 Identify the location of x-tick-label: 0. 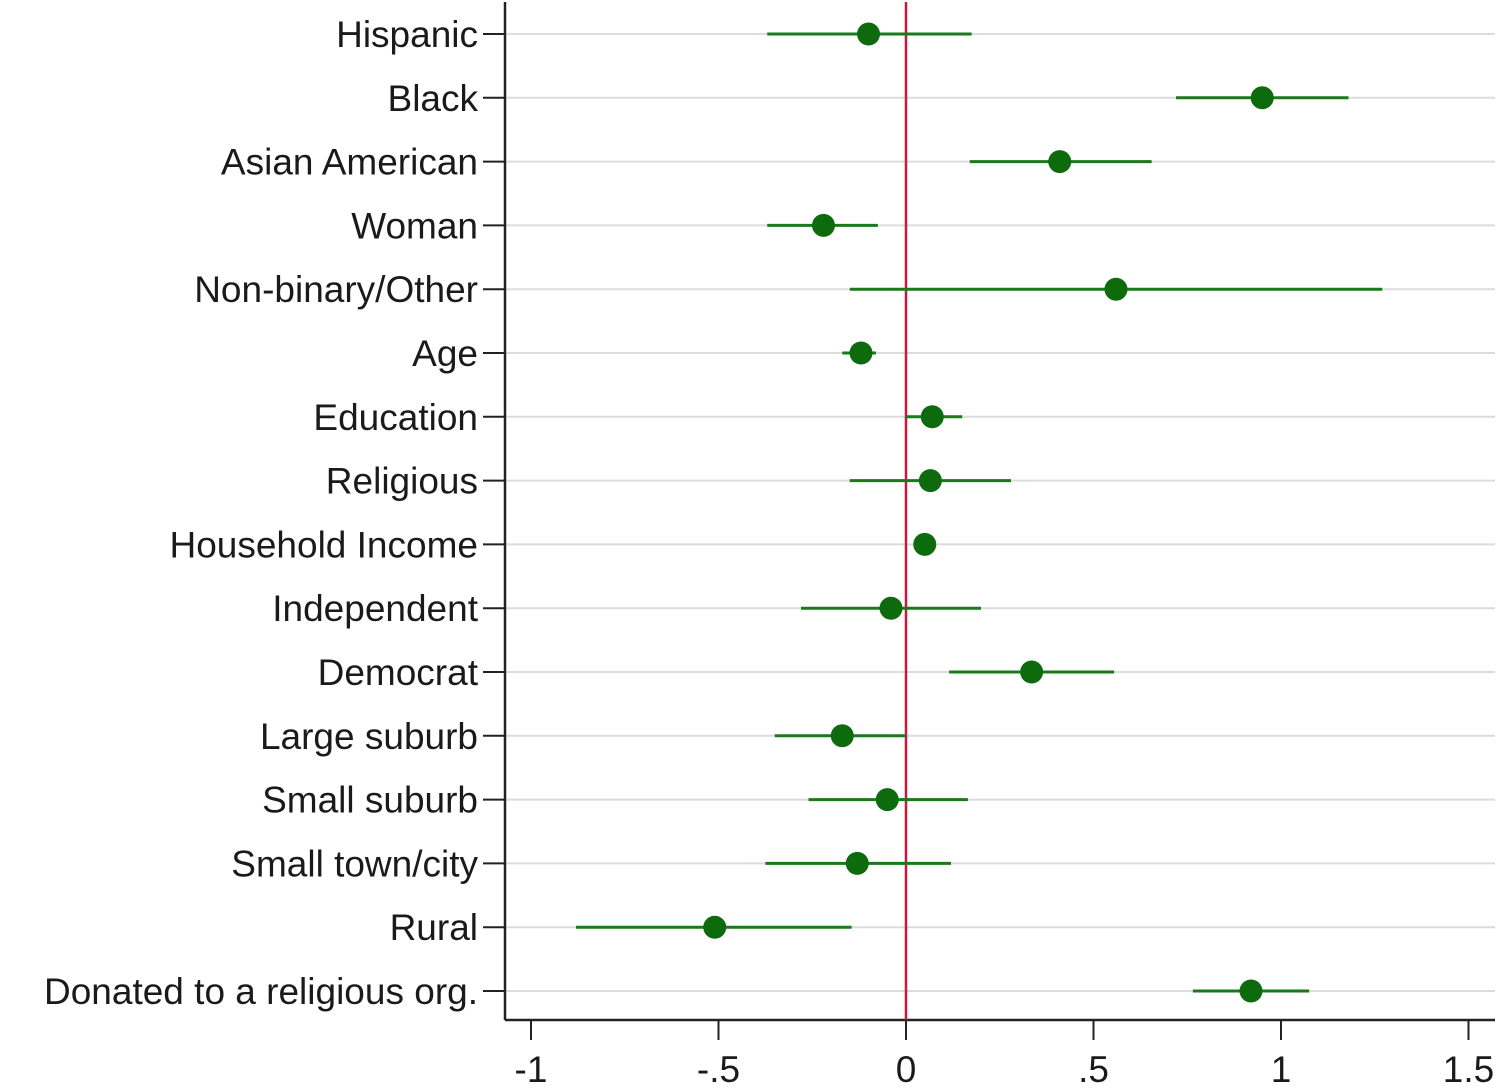
(906, 1067).